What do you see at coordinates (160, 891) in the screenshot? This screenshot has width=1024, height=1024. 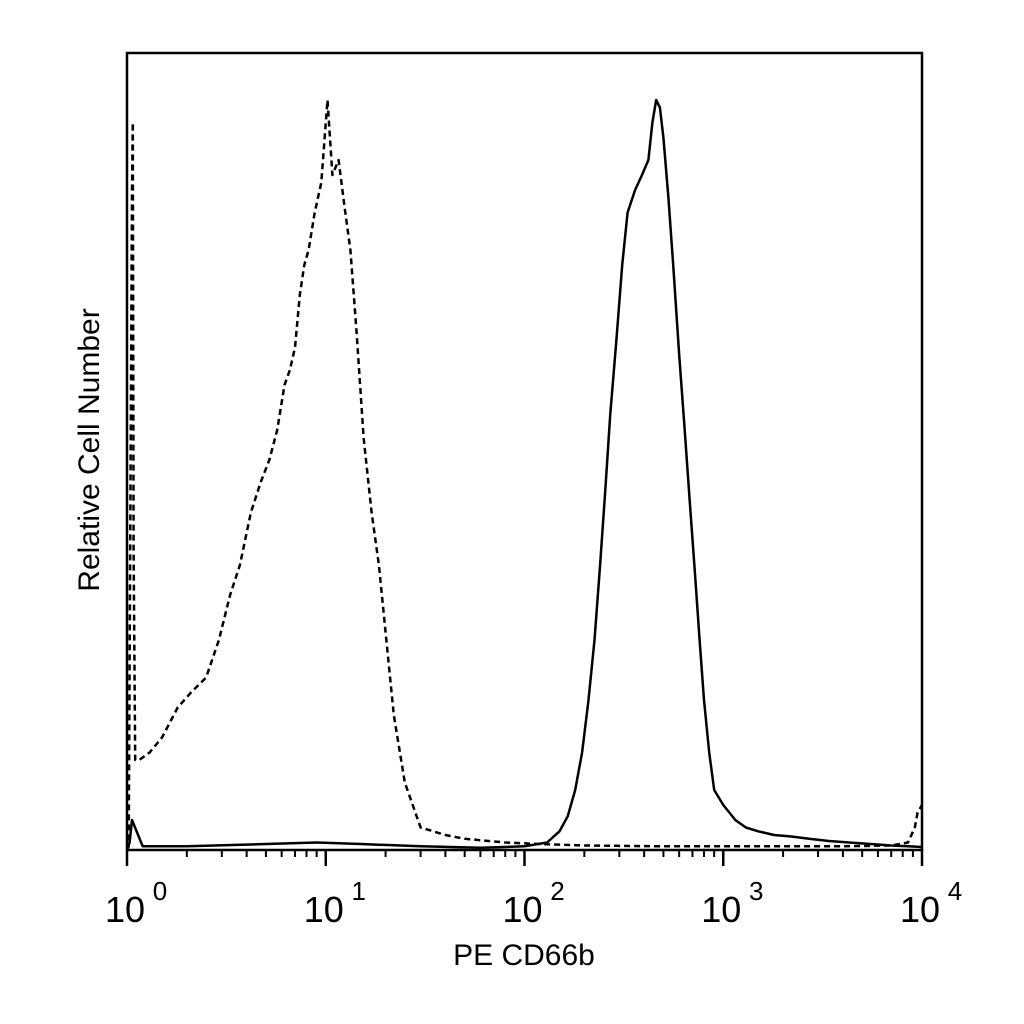 I see `x-tick-exponent: 0` at bounding box center [160, 891].